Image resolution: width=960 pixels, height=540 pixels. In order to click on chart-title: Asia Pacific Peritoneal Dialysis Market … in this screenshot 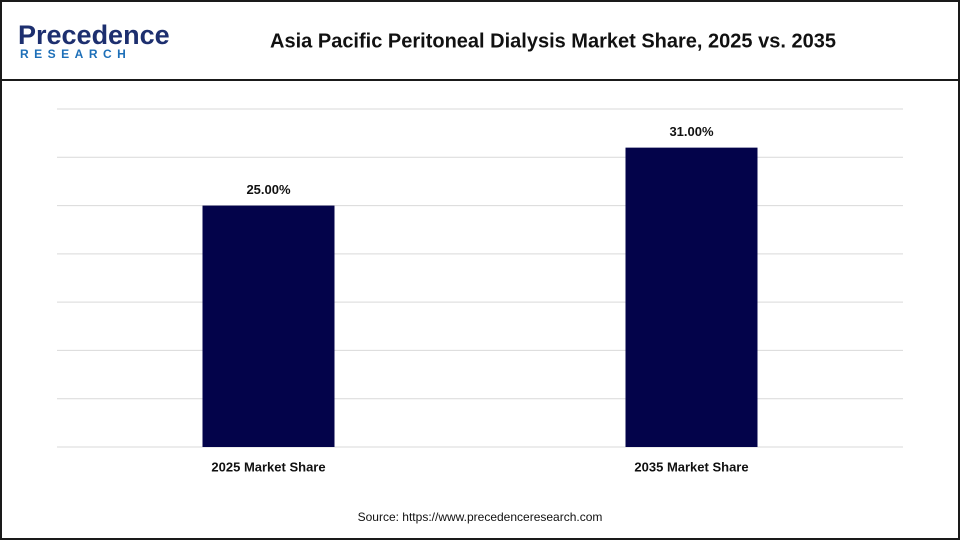, I will do `click(553, 41)`.